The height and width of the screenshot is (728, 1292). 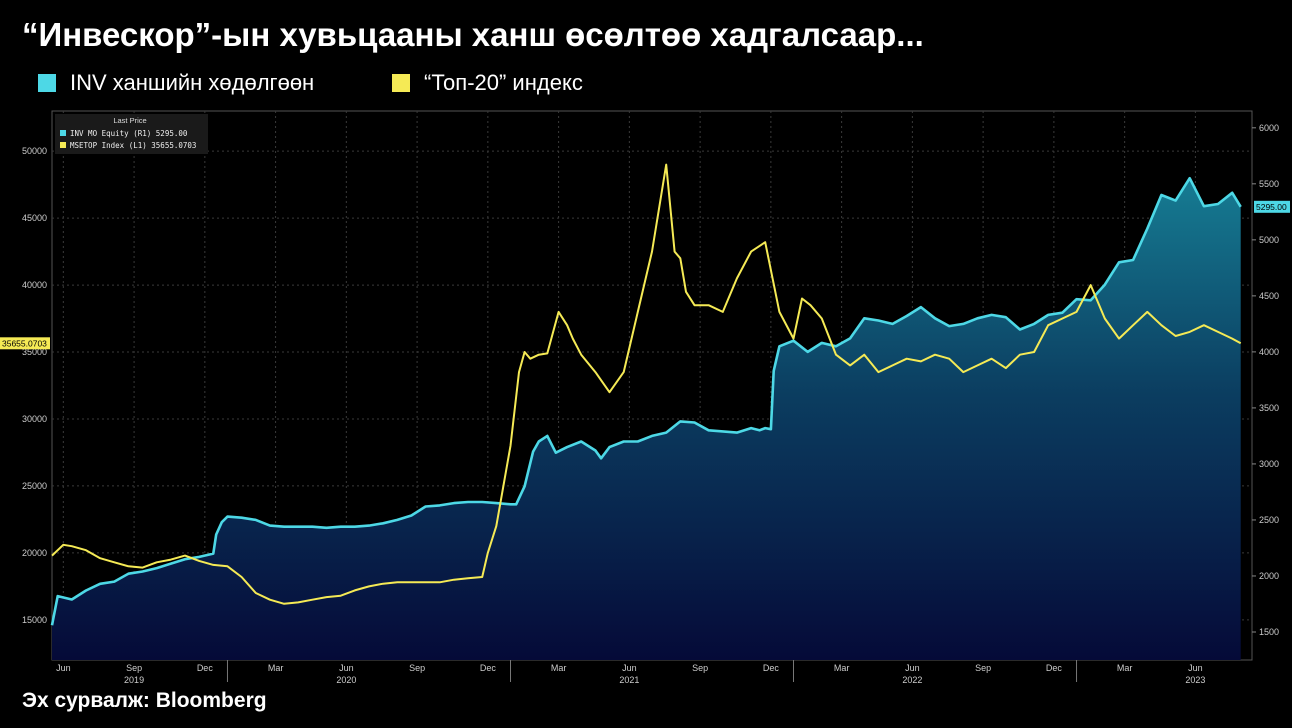 I want to click on year-label: 2022, so click(x=912, y=680).